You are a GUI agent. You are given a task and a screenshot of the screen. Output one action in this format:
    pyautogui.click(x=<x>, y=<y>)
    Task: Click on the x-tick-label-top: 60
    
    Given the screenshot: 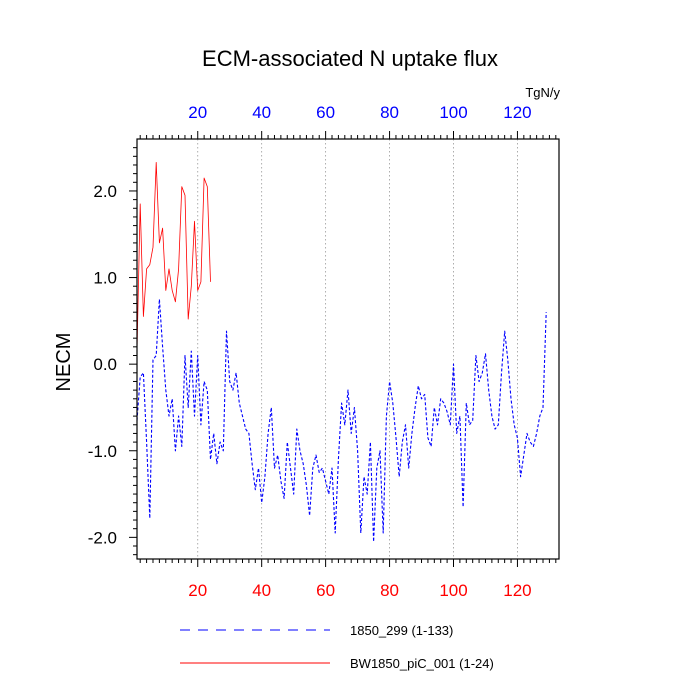 What is the action you would take?
    pyautogui.click(x=325, y=112)
    